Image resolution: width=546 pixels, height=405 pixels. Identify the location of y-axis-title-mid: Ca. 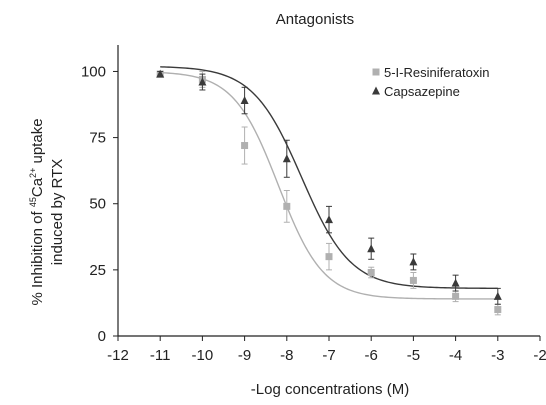
(37, 187).